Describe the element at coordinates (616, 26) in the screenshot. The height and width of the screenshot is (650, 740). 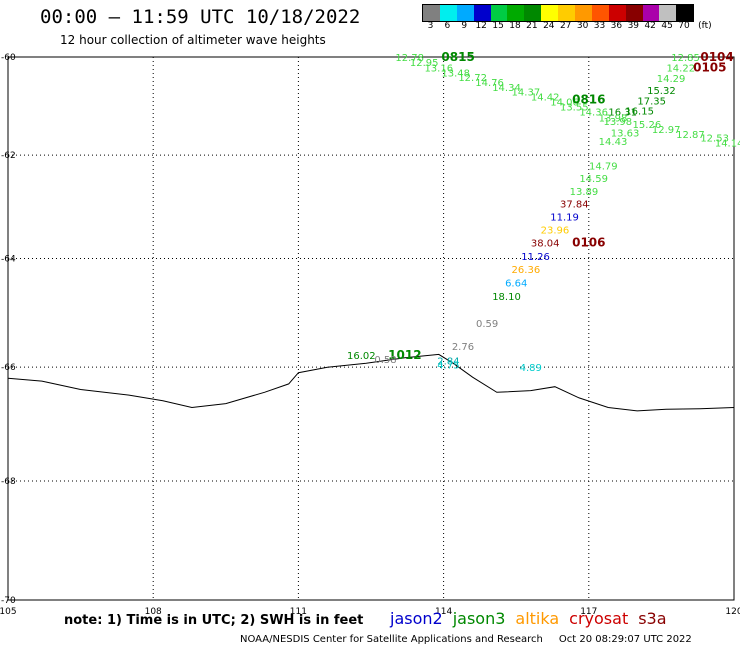
I see `color-scale-label: 36` at that location.